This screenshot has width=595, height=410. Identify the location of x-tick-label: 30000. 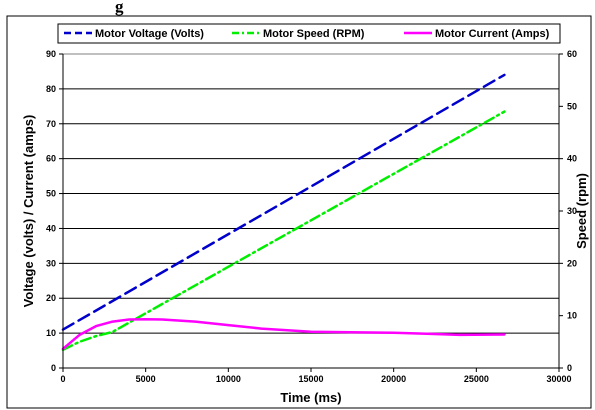
(558, 379).